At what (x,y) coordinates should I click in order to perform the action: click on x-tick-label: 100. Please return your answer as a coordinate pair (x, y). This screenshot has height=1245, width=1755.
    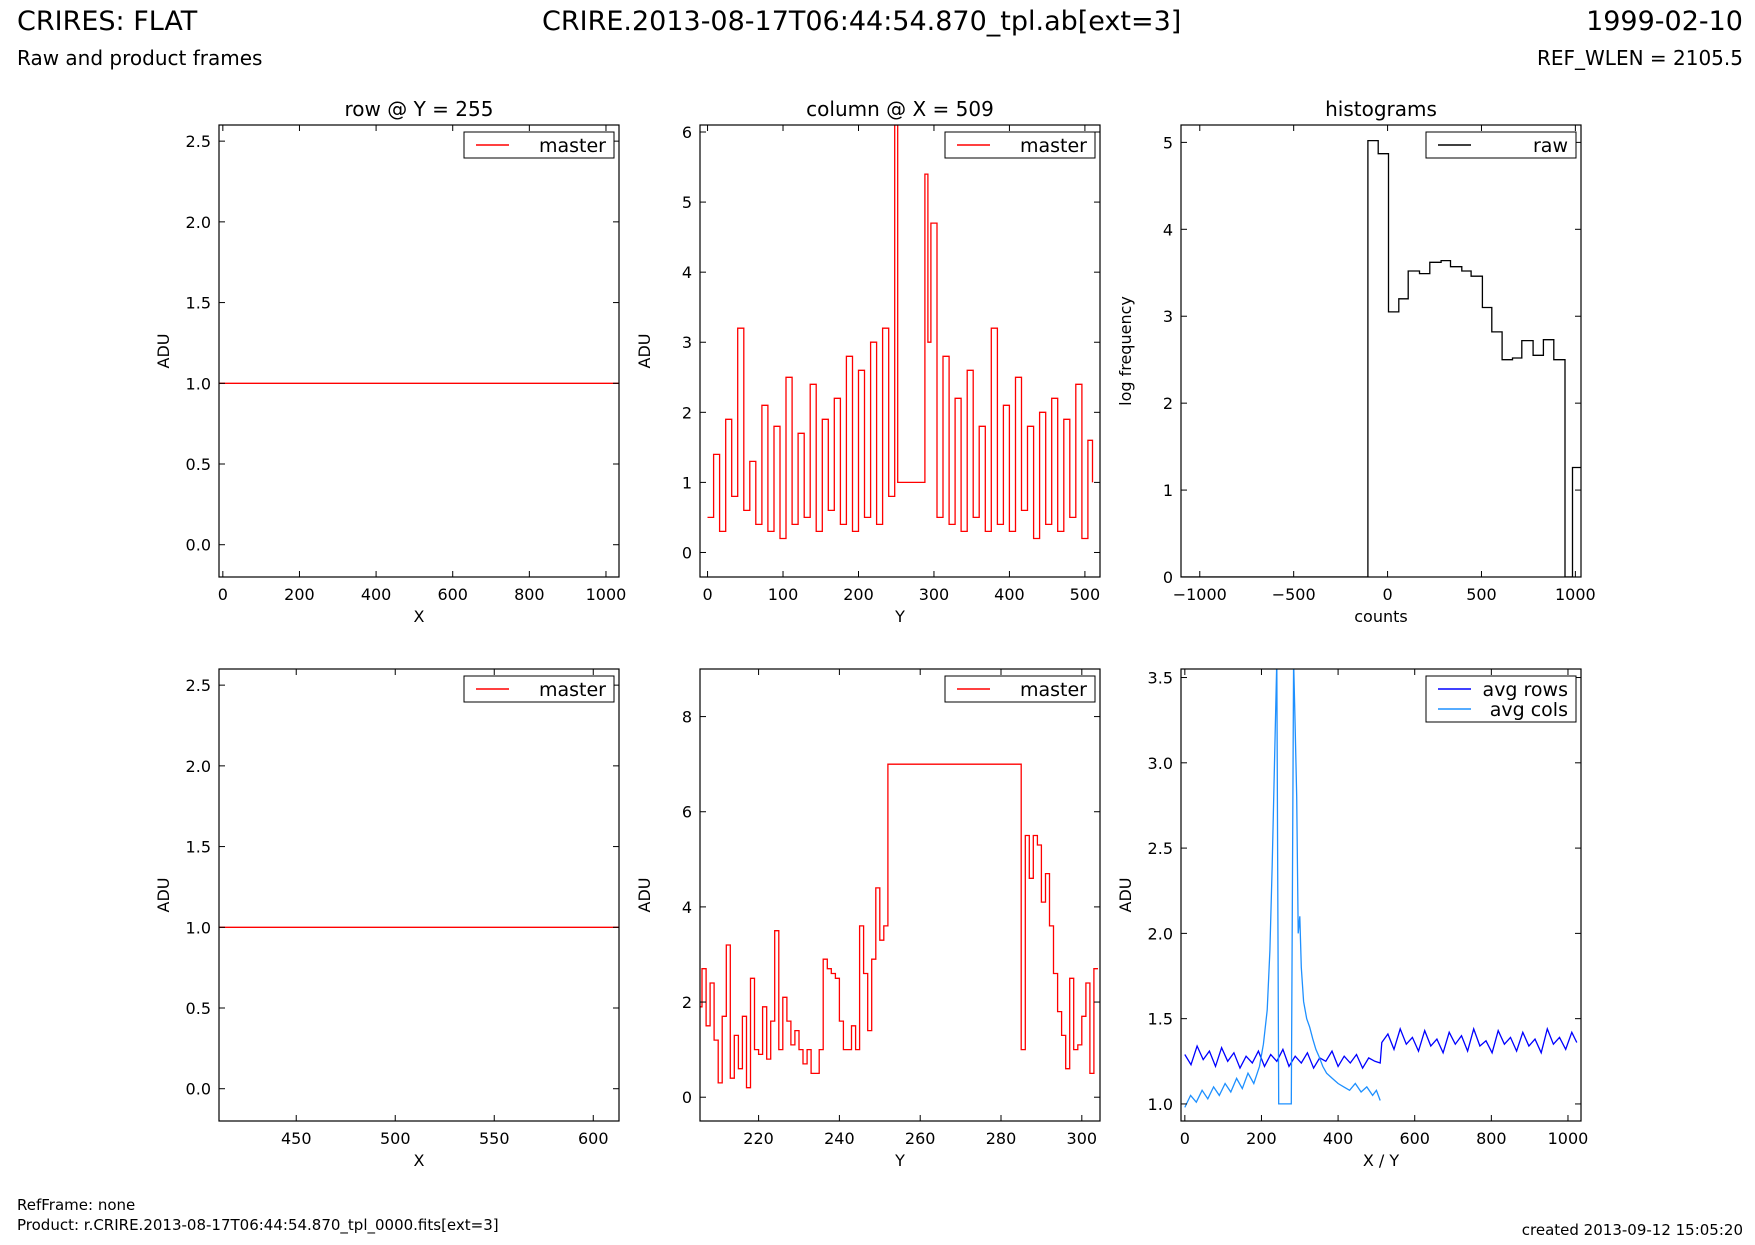
    Looking at the image, I should click on (783, 594).